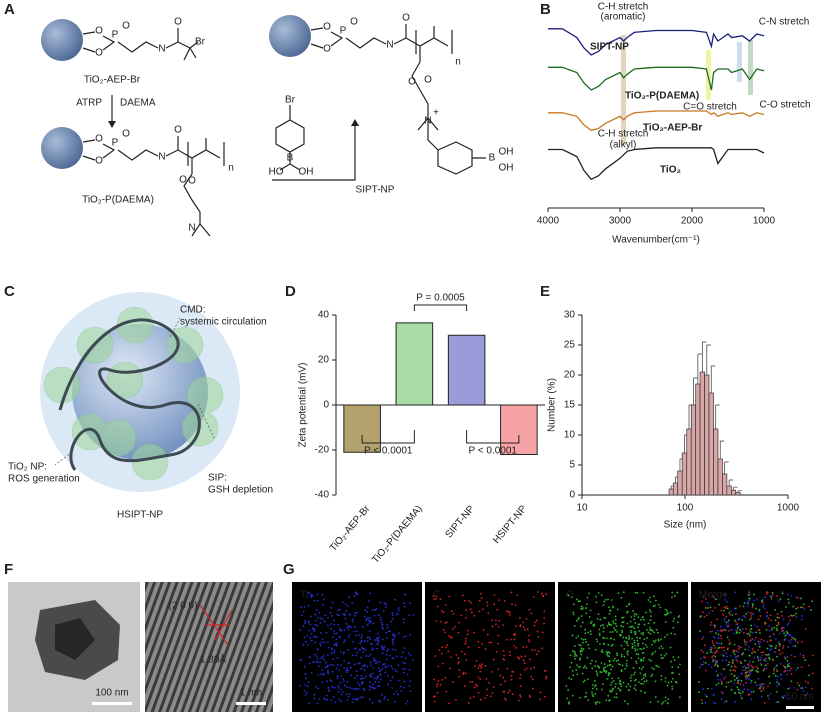 This screenshot has width=824, height=719. What do you see at coordinates (140, 647) in the screenshot?
I see `tem-images` at bounding box center [140, 647].